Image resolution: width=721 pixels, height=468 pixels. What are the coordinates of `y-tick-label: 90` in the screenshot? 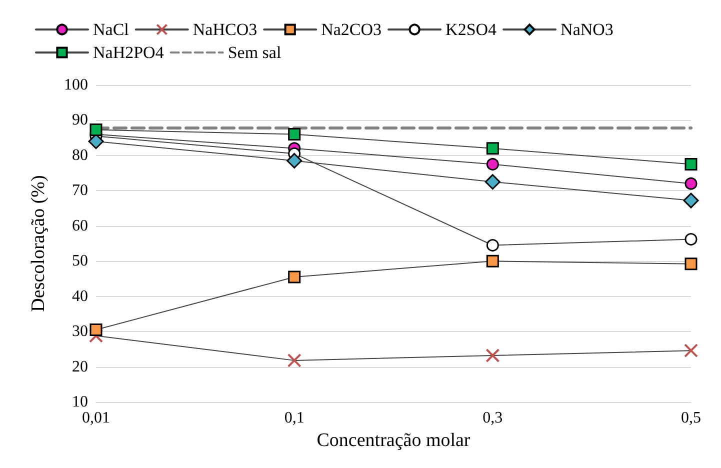 It's located at (80, 120).